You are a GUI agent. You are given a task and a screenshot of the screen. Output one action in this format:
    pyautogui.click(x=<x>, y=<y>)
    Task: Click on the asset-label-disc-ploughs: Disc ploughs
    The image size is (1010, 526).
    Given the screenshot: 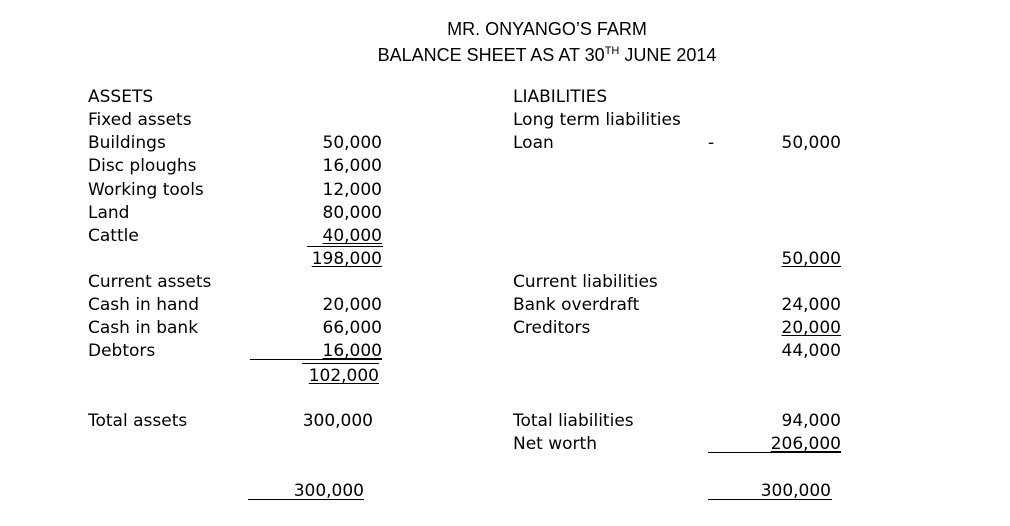 What is the action you would take?
    pyautogui.click(x=142, y=166)
    